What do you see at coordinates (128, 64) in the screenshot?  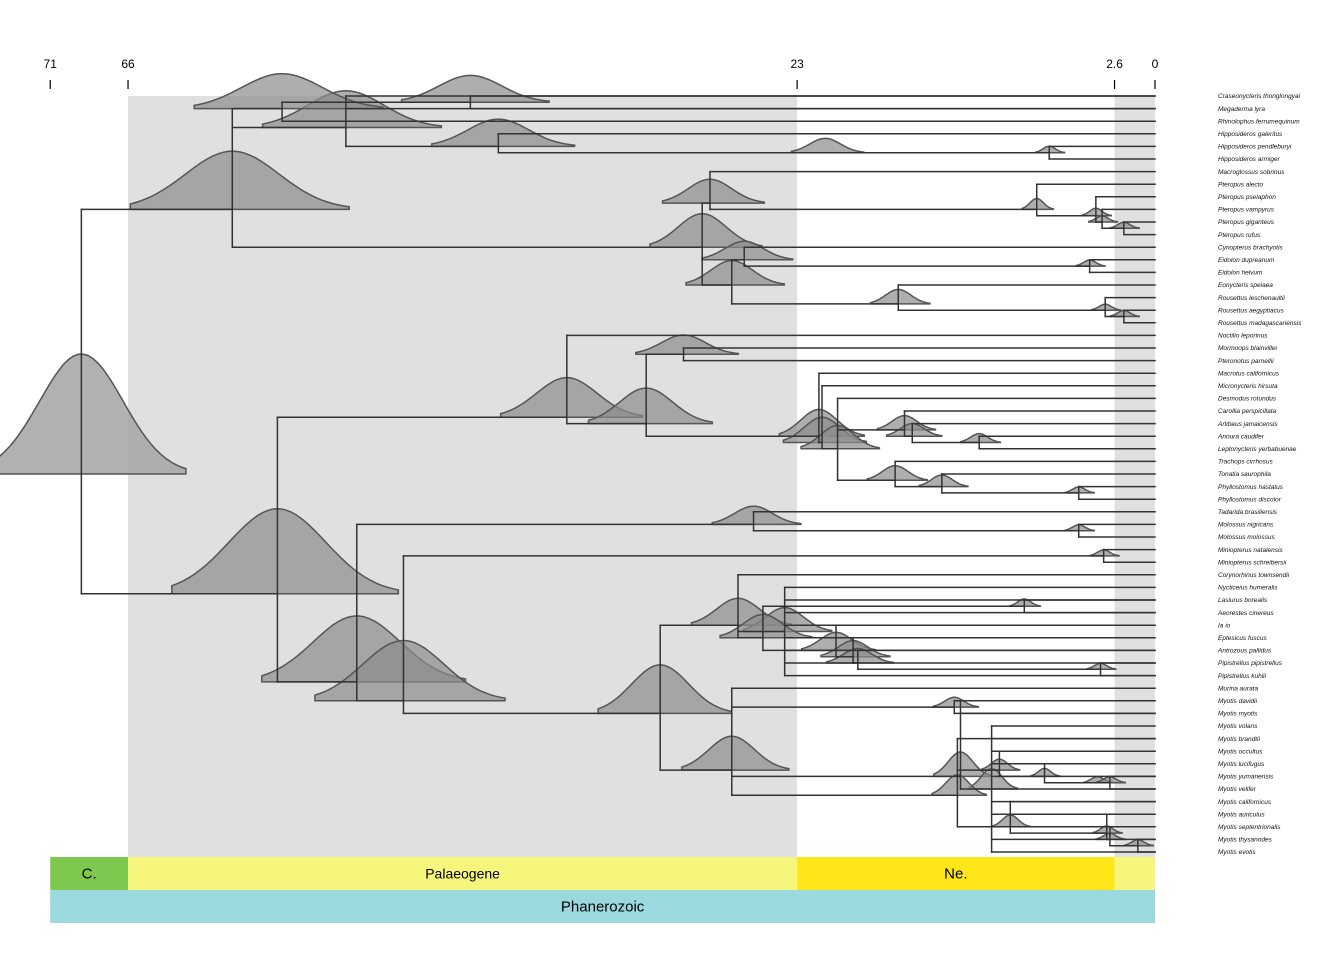 I see `axis-tick-label: 66` at bounding box center [128, 64].